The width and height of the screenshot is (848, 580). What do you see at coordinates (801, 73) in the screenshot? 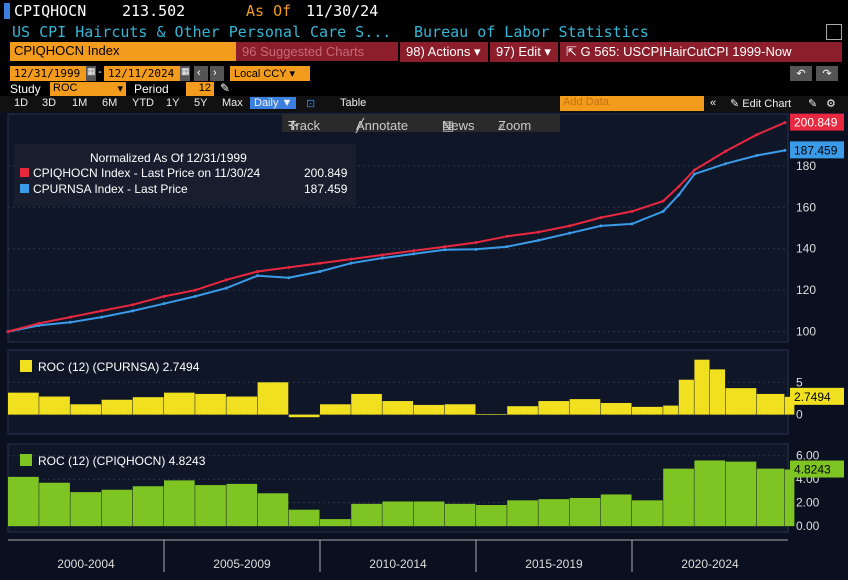
I see `undo-icon: ↶` at bounding box center [801, 73].